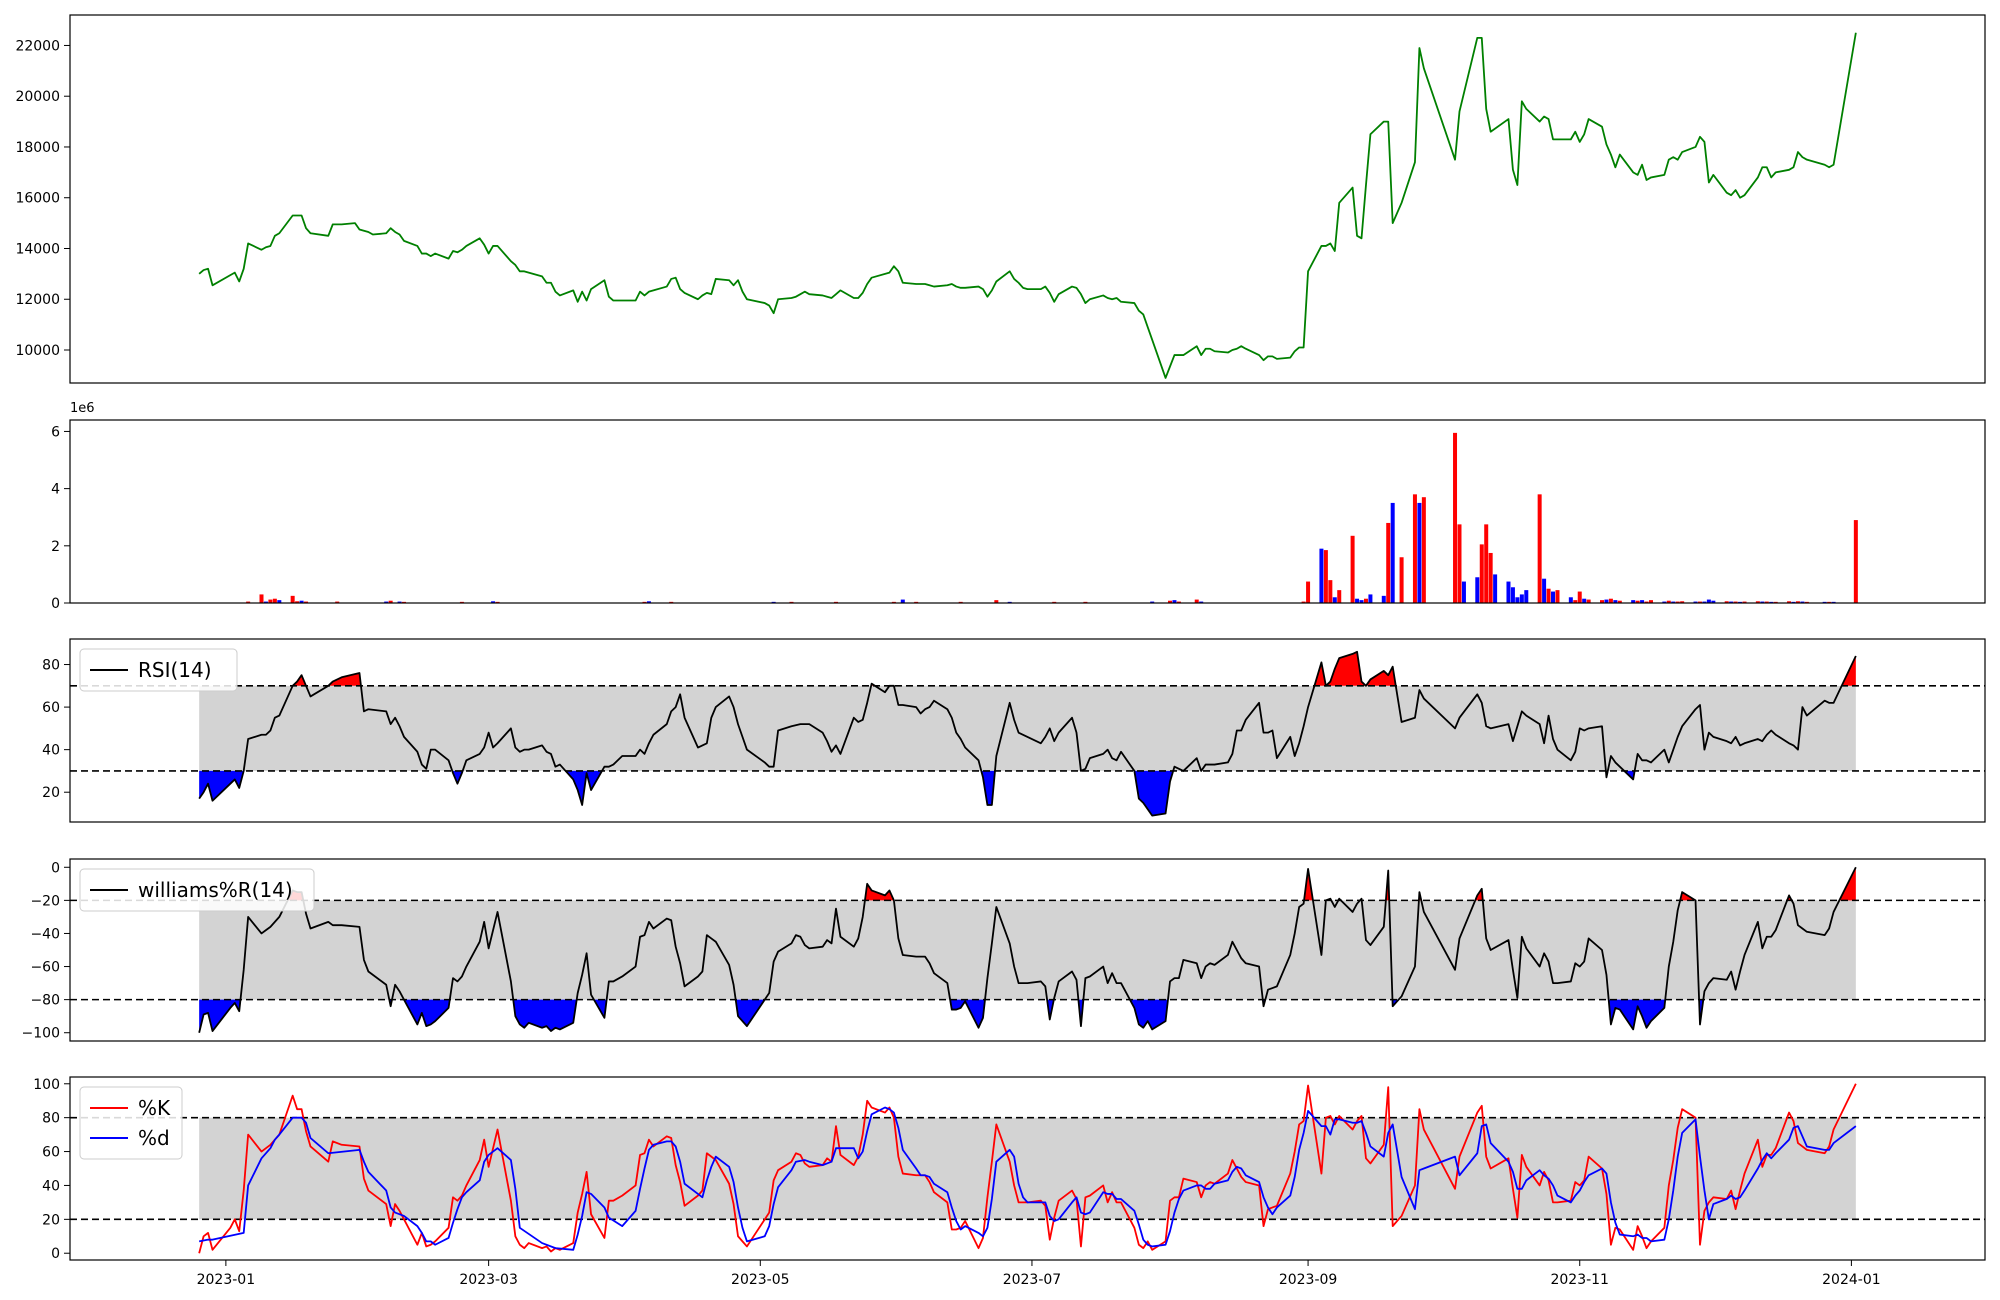 The width and height of the screenshot is (2000, 1300). Describe the element at coordinates (226, 1280) in the screenshot. I see `x-tick-label: 2023-01` at that location.